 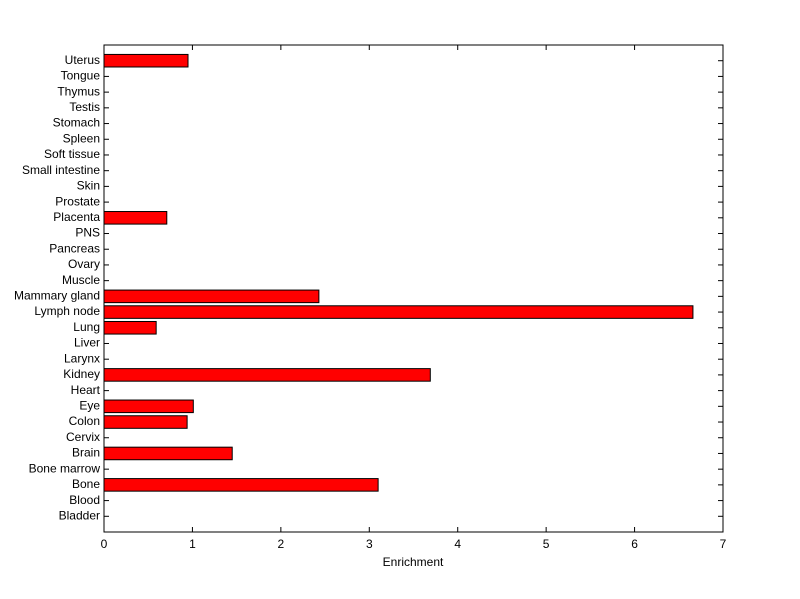 I want to click on y-tick-label: Kidney, so click(x=81, y=374).